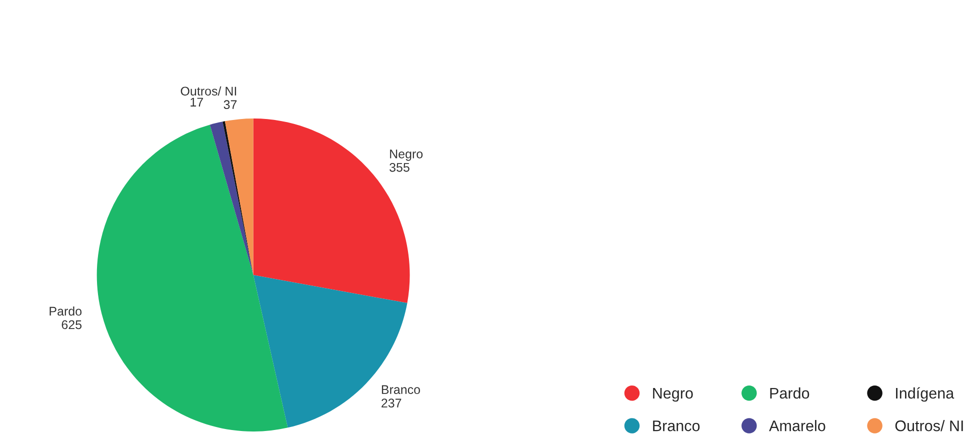 The image size is (978, 448). What do you see at coordinates (401, 389) in the screenshot?
I see `slice-label: Branco` at bounding box center [401, 389].